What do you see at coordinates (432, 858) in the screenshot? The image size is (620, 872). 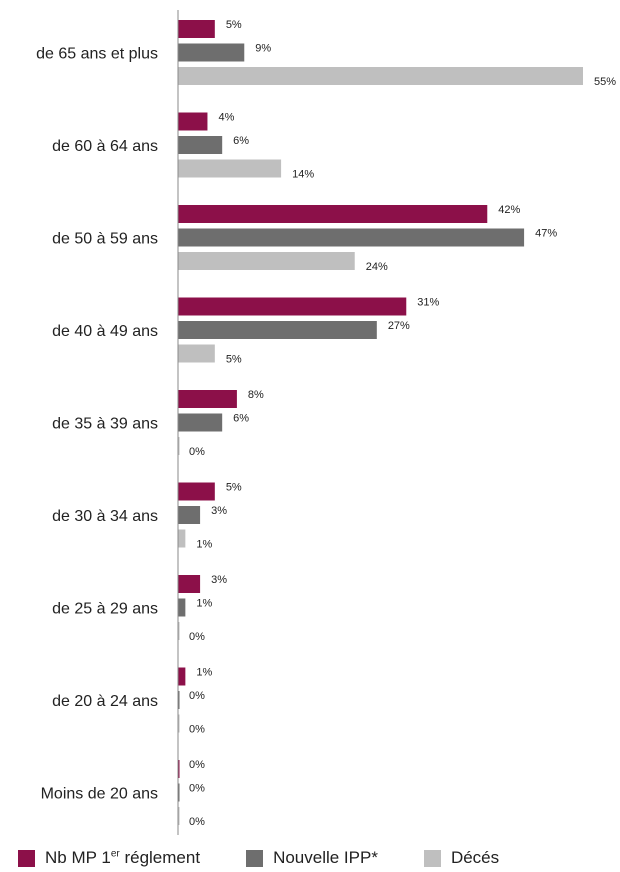 I see `legend-swatch-deces` at bounding box center [432, 858].